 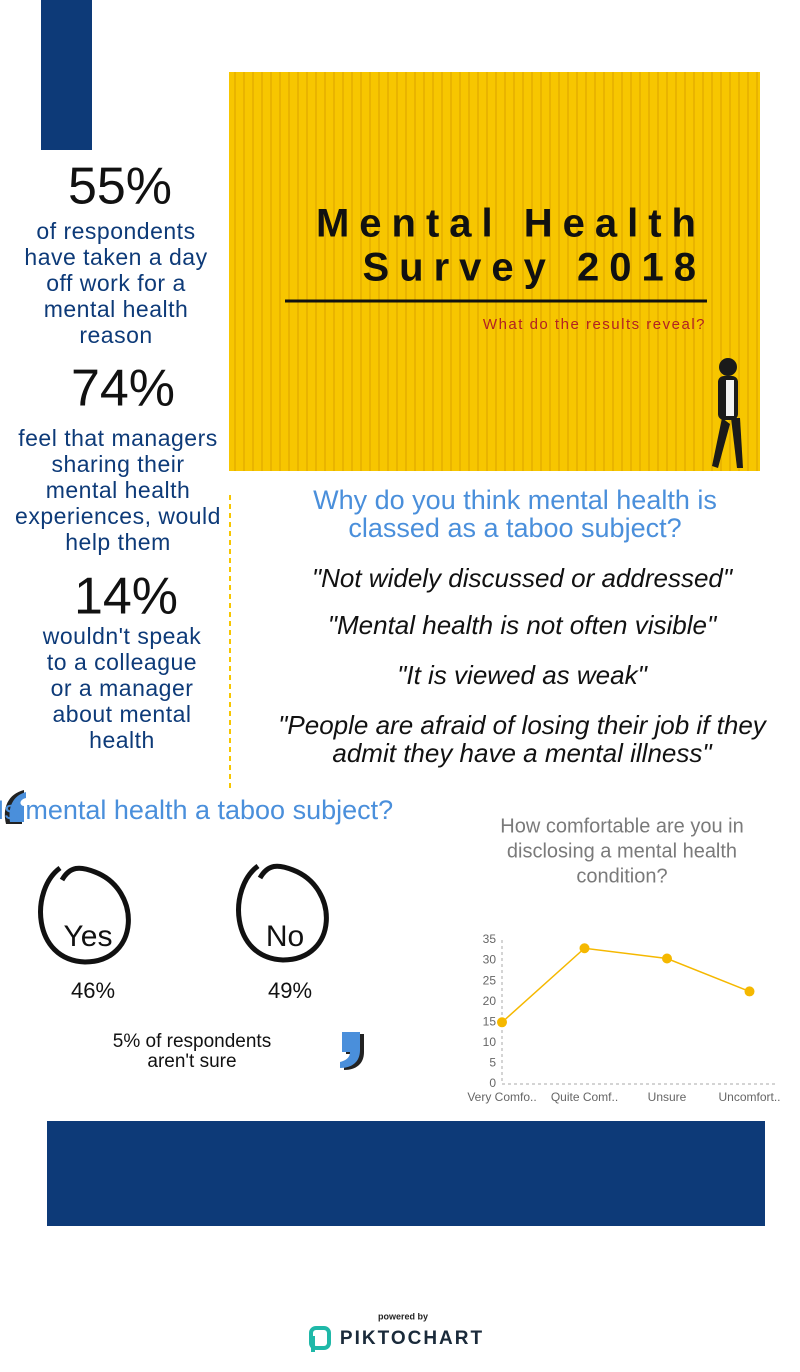 I want to click on question: Is mental health a taboo subject?, so click(x=196, y=810).